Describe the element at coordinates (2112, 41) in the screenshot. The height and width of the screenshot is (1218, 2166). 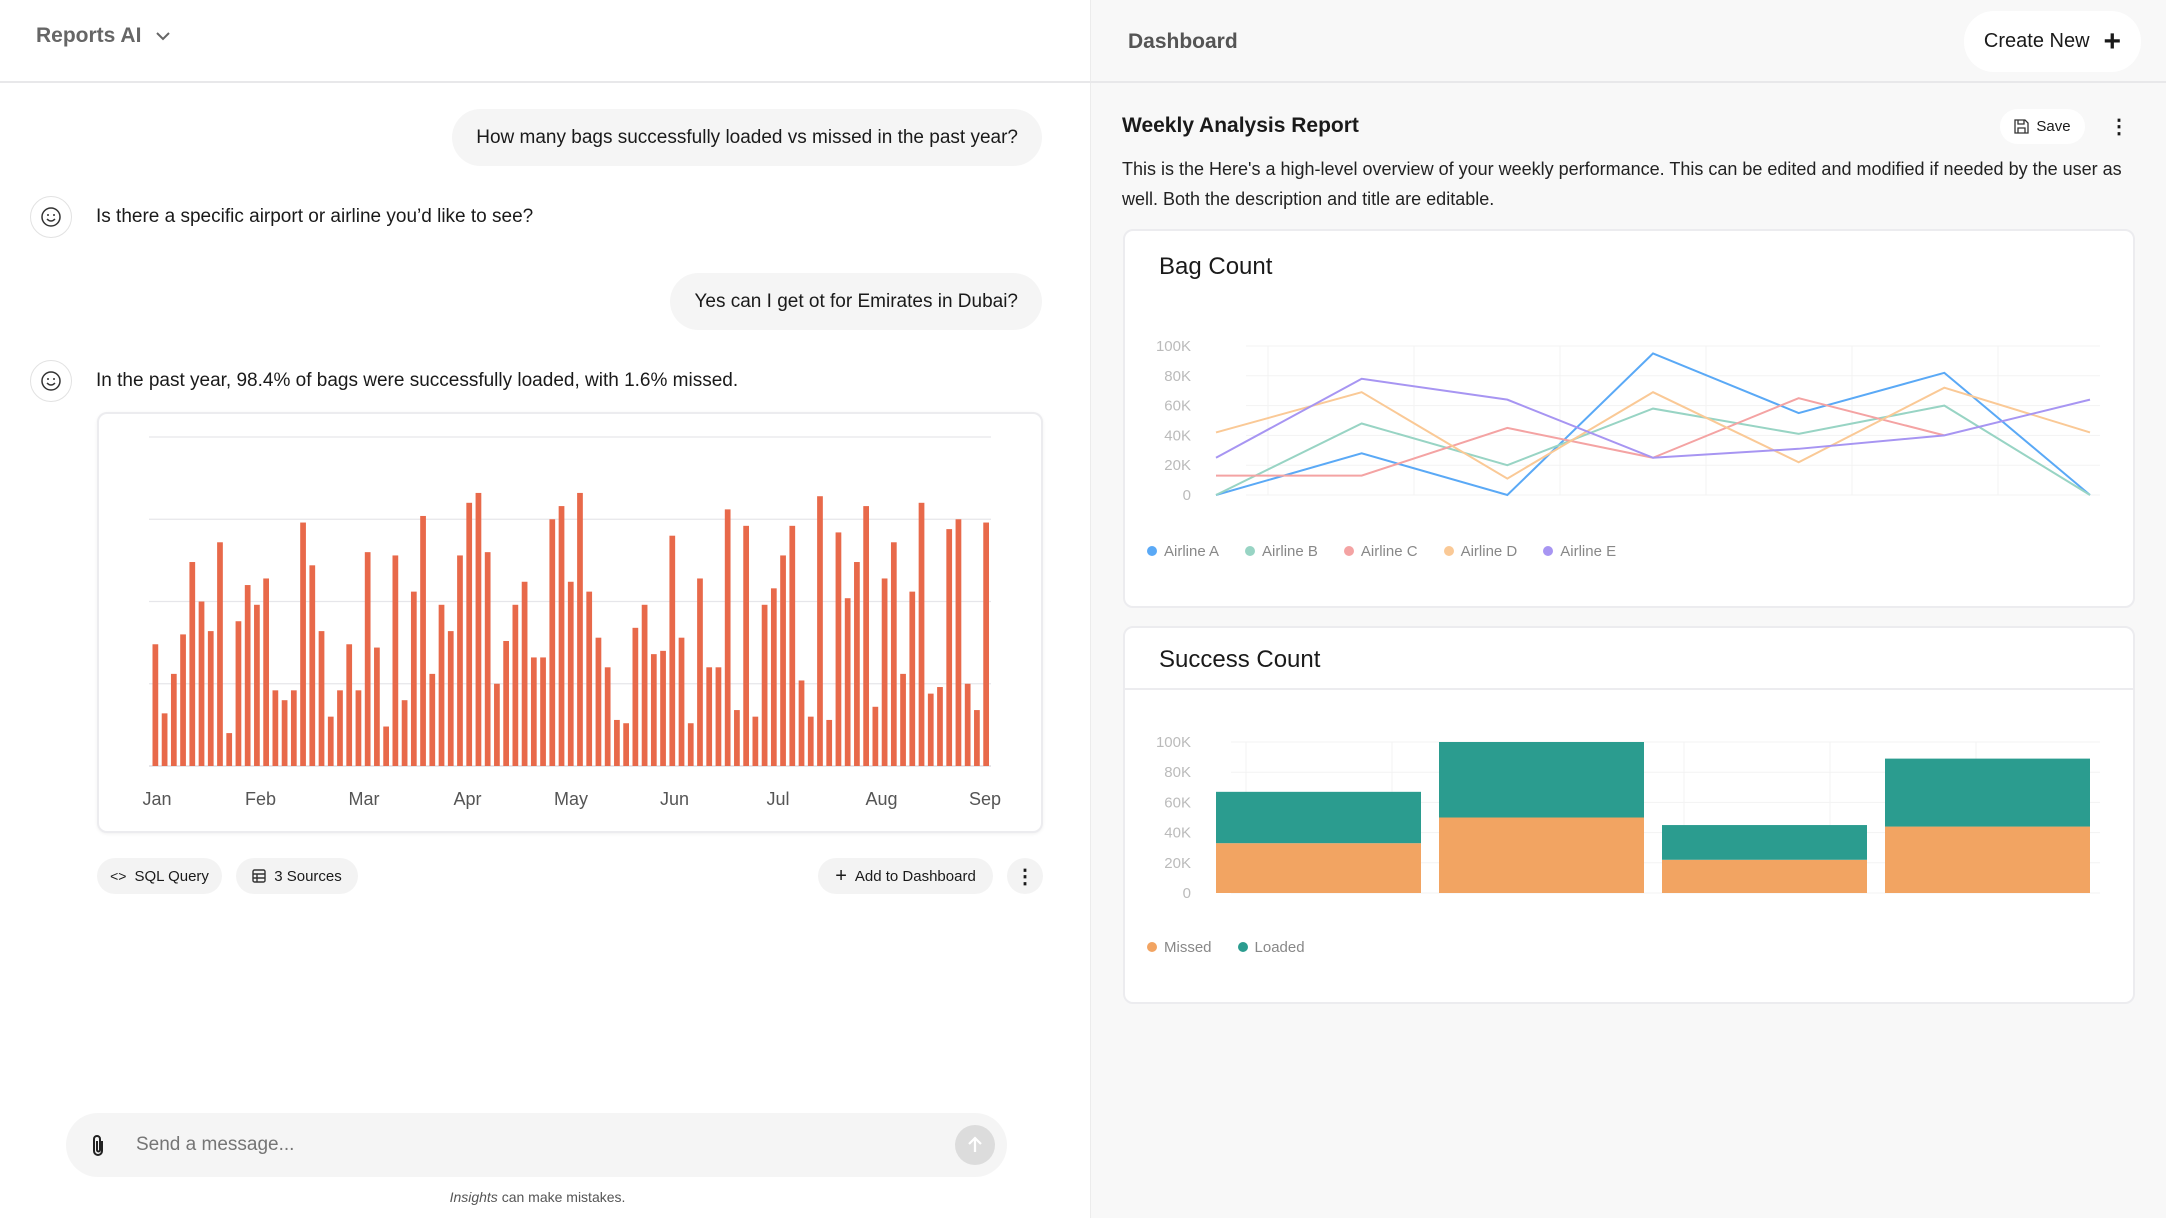
I see `plus-icon: +` at that location.